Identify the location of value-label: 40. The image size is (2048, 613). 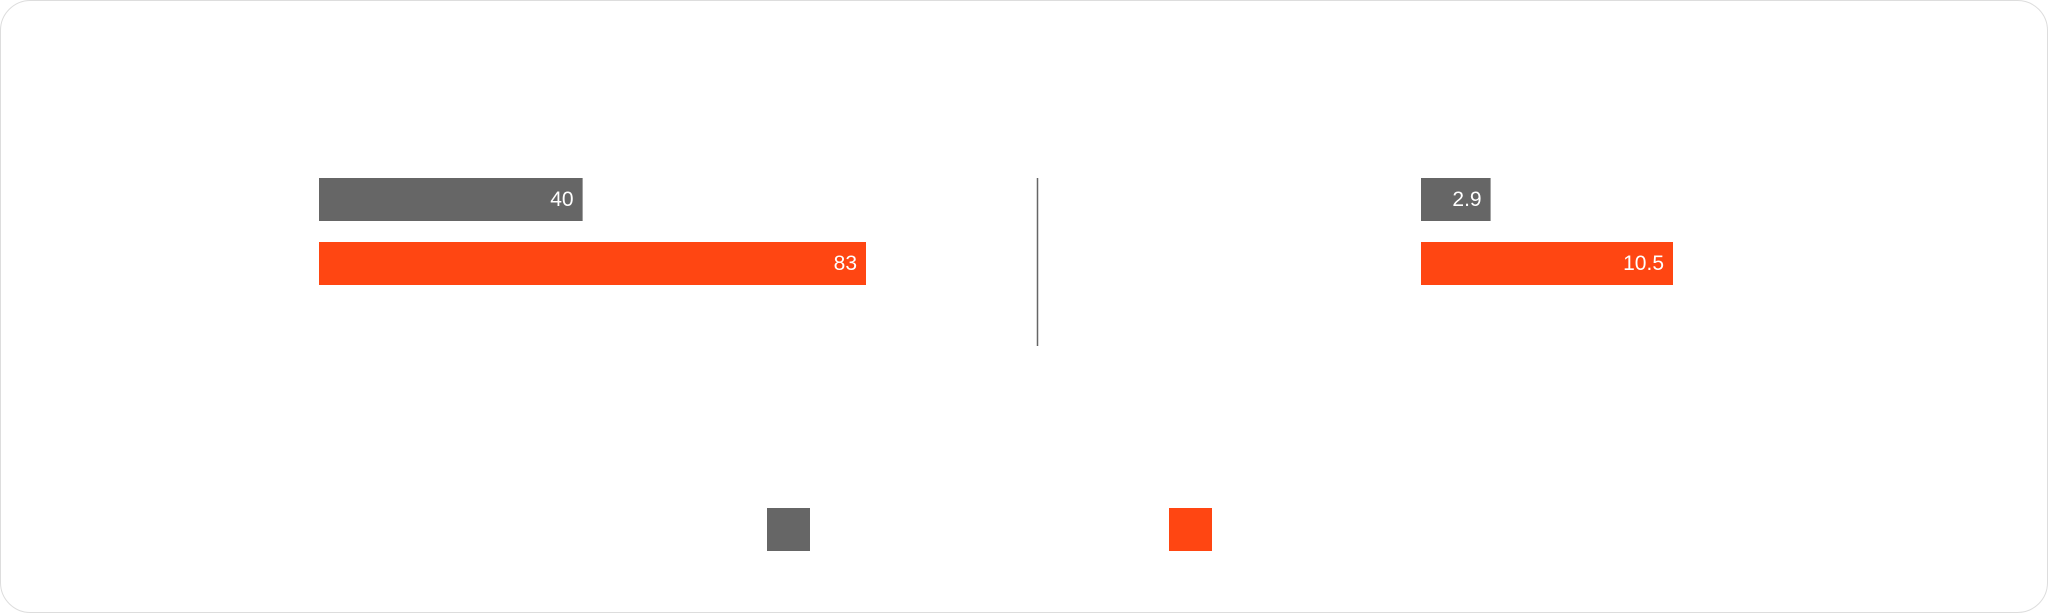
(561, 199).